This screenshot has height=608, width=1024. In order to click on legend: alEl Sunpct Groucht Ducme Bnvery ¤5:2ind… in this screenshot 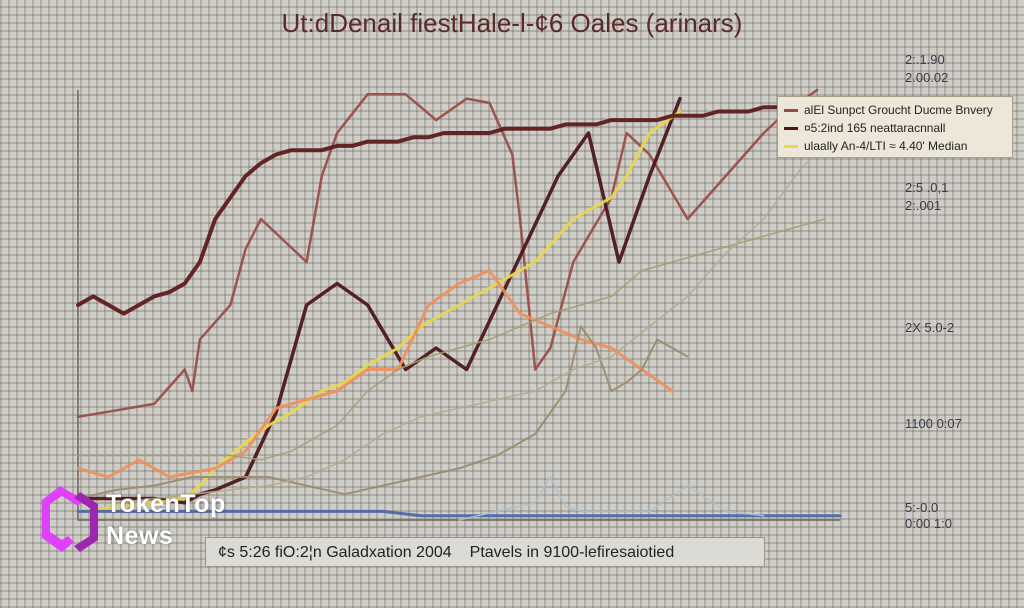, I will do `click(895, 127)`.